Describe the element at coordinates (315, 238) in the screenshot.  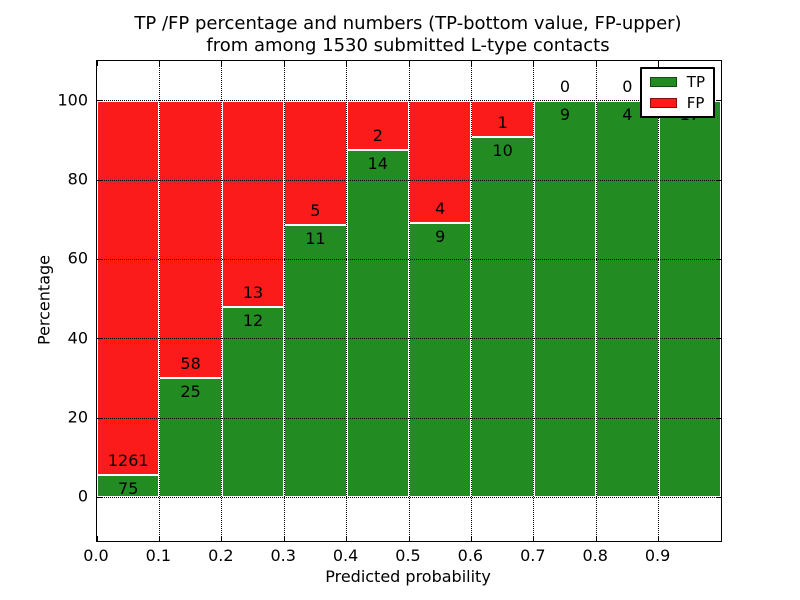
I see `bar-tp-count-label: 11` at that location.